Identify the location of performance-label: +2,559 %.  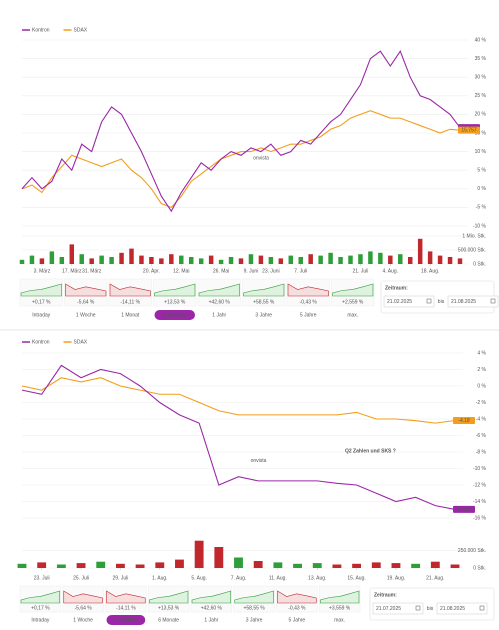
(353, 302).